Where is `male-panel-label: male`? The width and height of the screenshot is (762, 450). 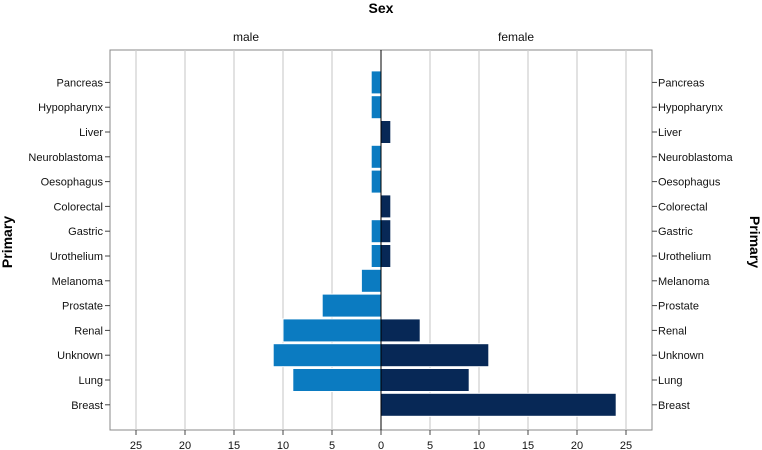 male-panel-label: male is located at coordinates (246, 37).